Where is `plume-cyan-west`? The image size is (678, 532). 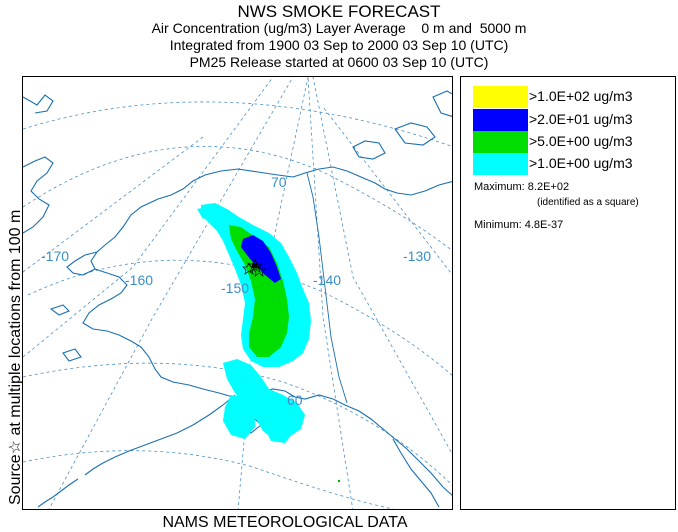 plume-cyan-west is located at coordinates (204, 213).